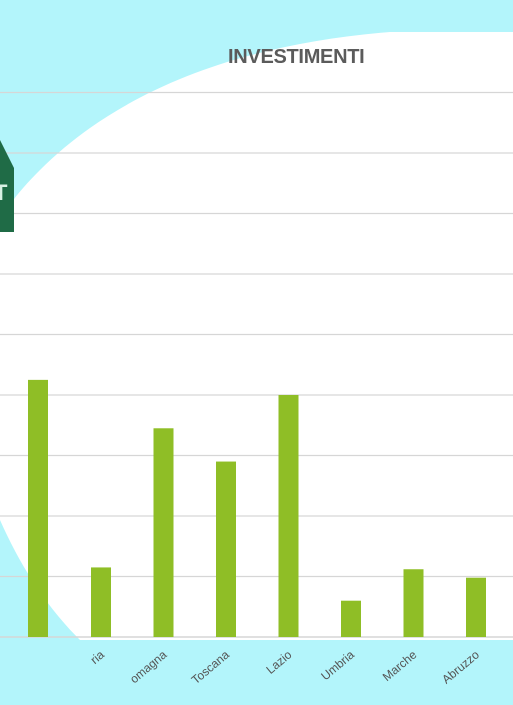 The image size is (513, 705). What do you see at coordinates (296, 57) in the screenshot?
I see `chart-title: INVESTIMENTI` at bounding box center [296, 57].